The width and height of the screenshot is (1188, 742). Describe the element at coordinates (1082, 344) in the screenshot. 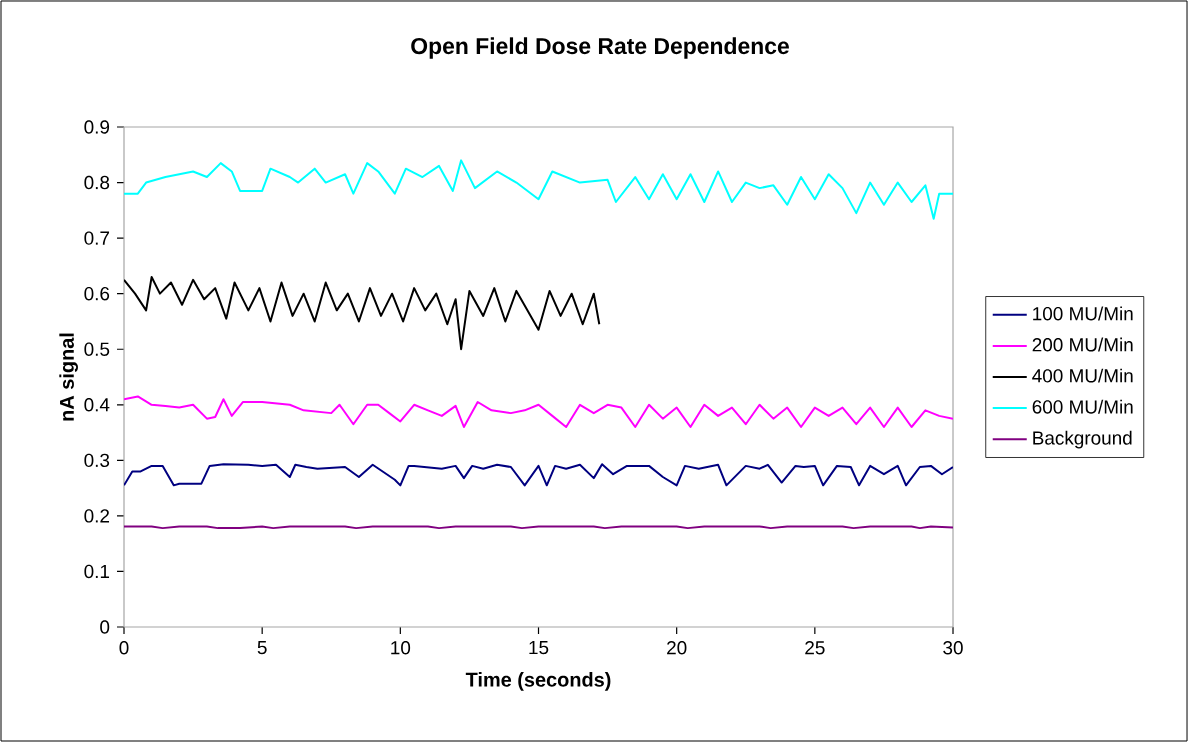

I see `legend-label: 200 MU/Min` at that location.